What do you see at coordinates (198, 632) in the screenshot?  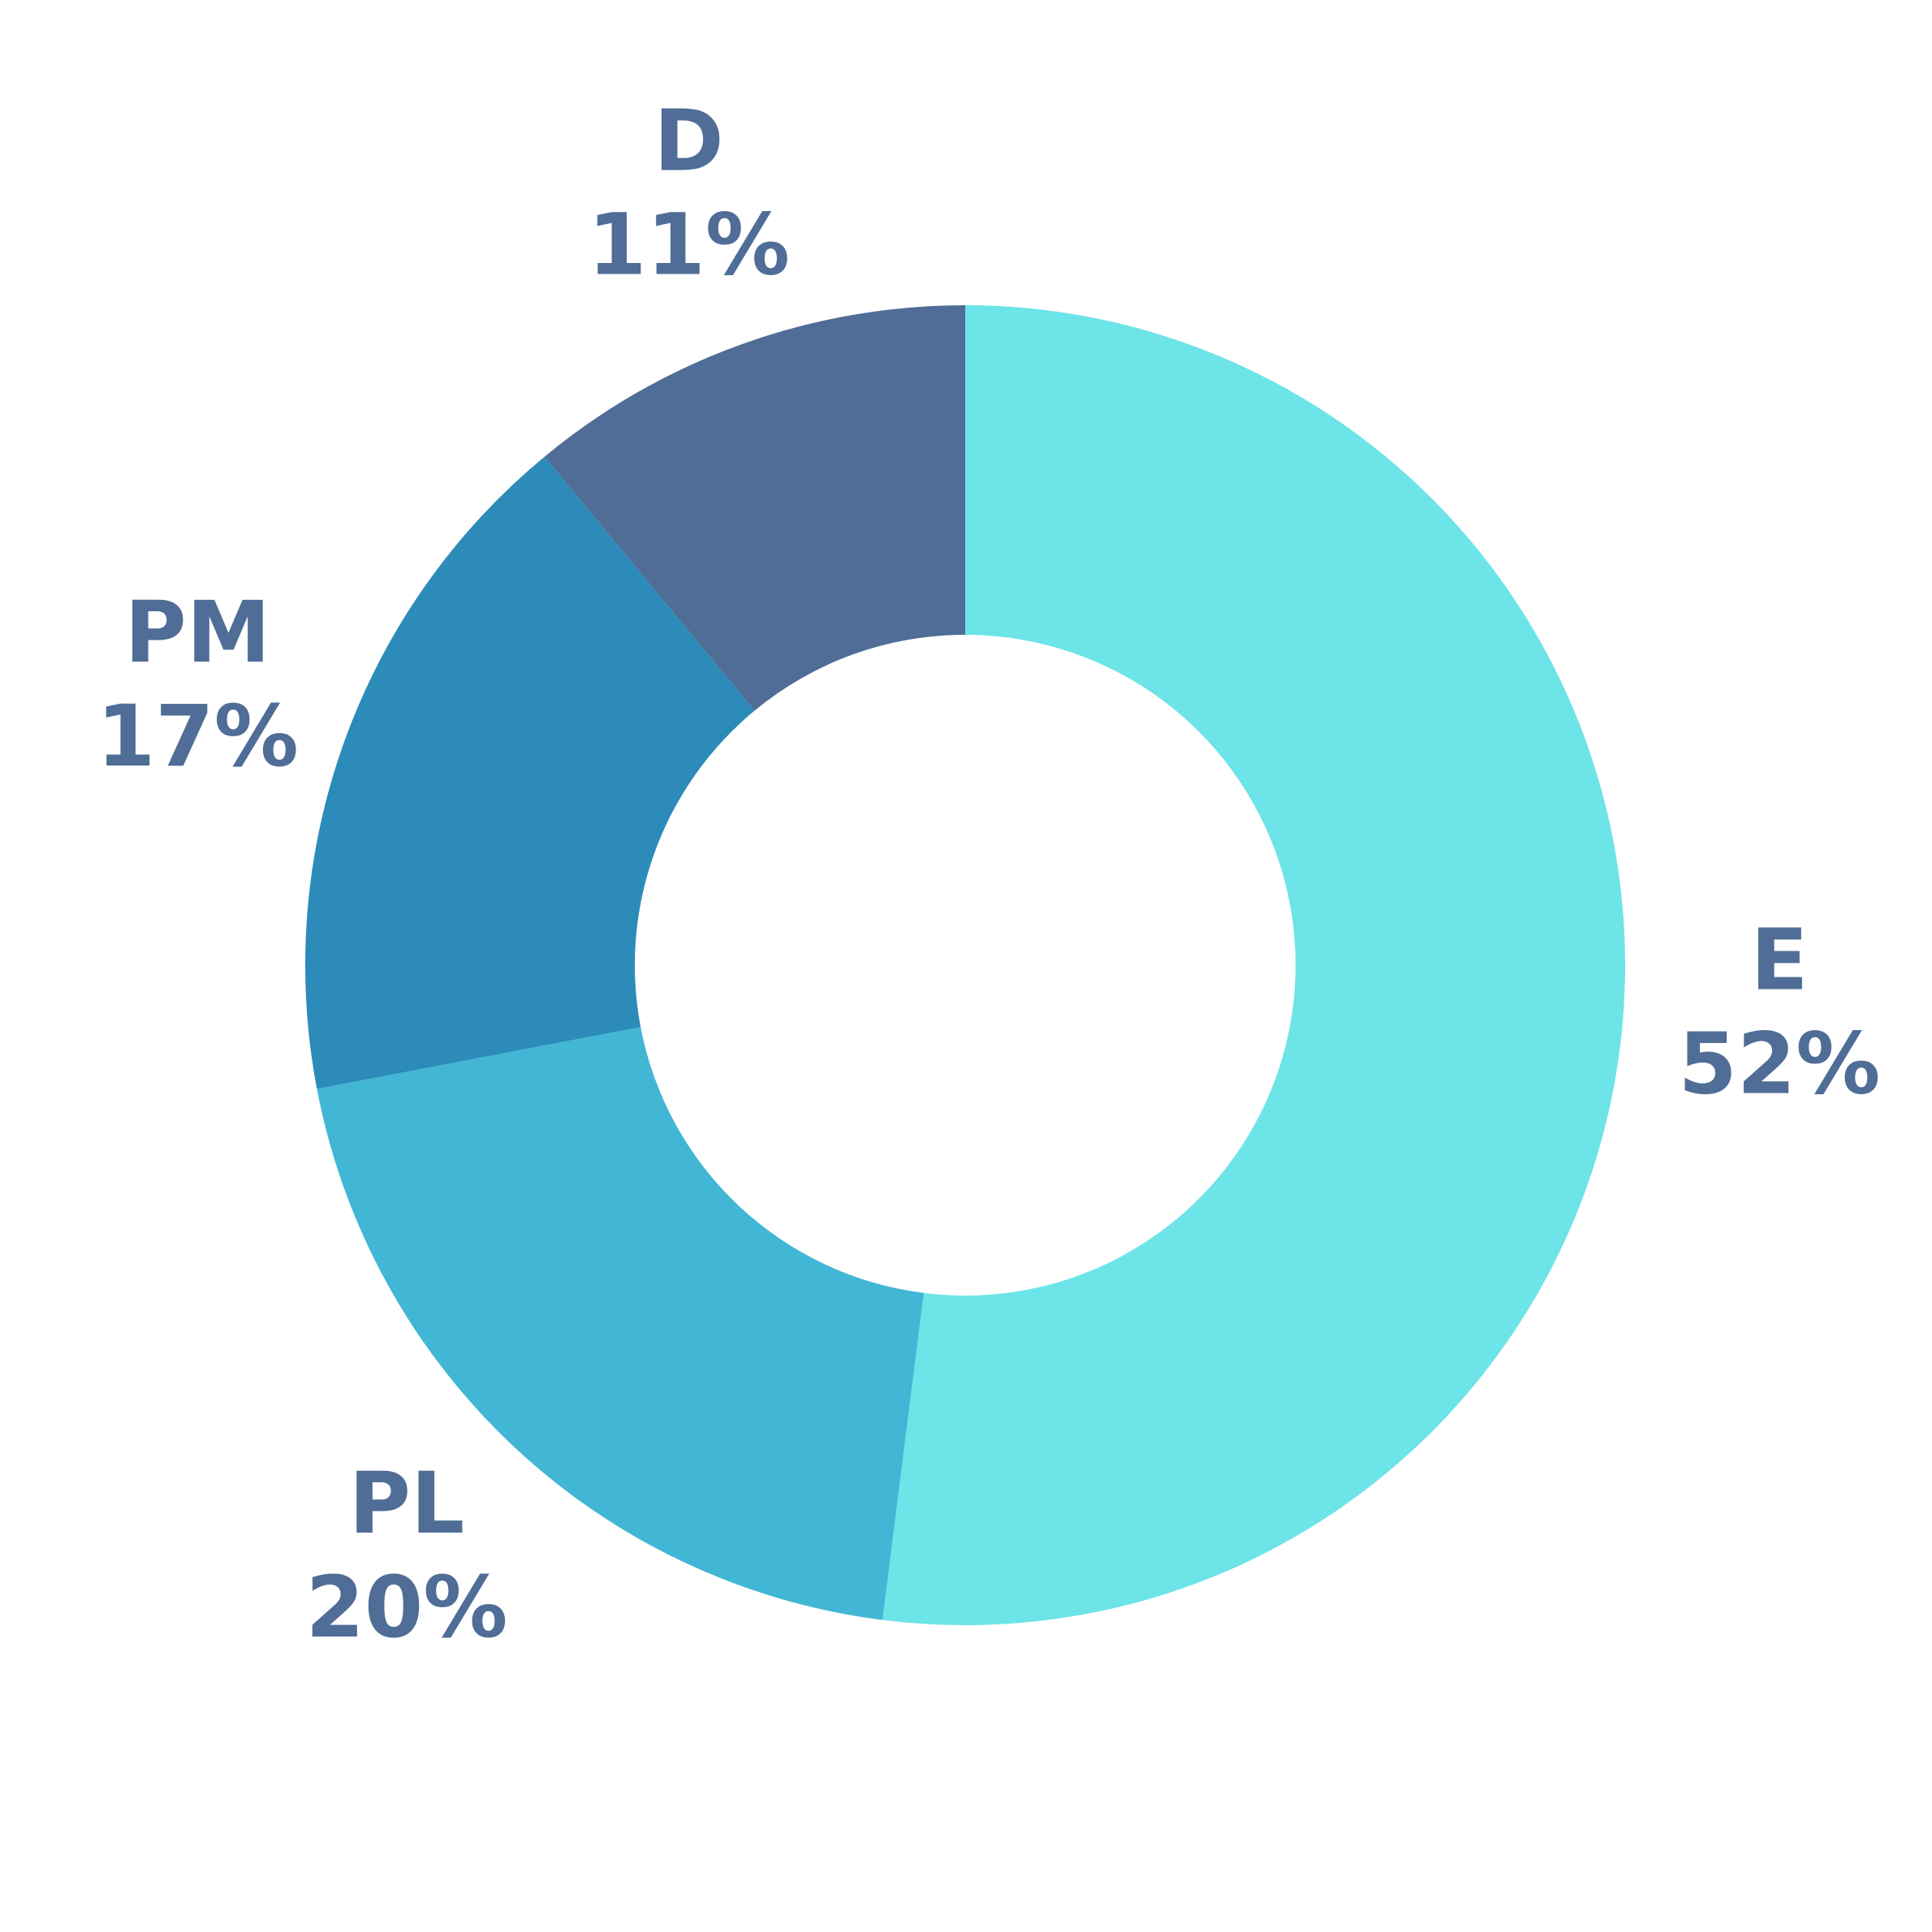 I see `slice-name: PM` at bounding box center [198, 632].